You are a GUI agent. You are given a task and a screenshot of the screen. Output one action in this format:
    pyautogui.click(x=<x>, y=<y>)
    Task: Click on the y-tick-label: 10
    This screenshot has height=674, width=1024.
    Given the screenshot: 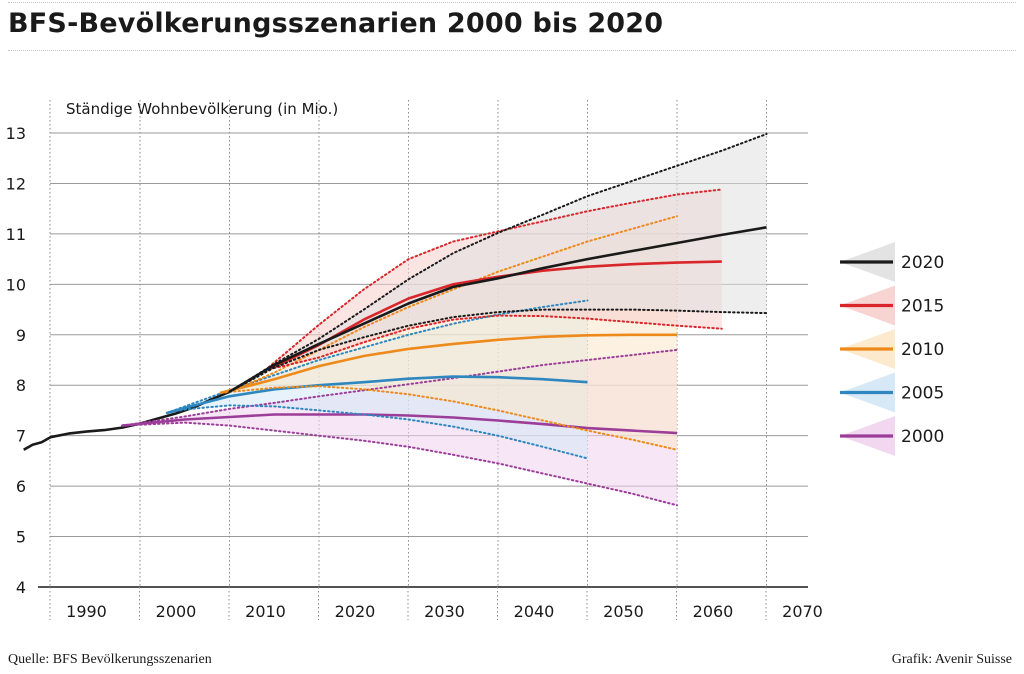 What is the action you would take?
    pyautogui.click(x=16, y=284)
    